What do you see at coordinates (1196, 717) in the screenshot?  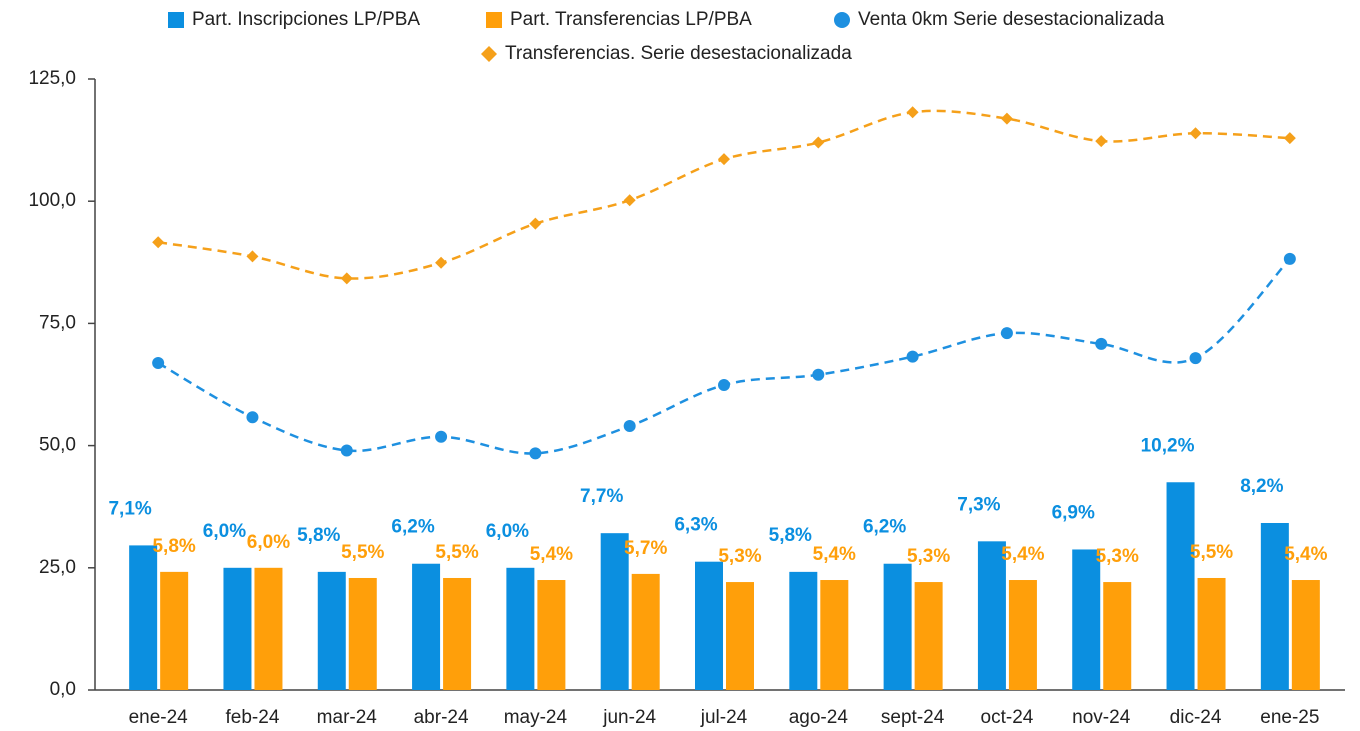 I see `x-tick-label: dic-24` at bounding box center [1196, 717].